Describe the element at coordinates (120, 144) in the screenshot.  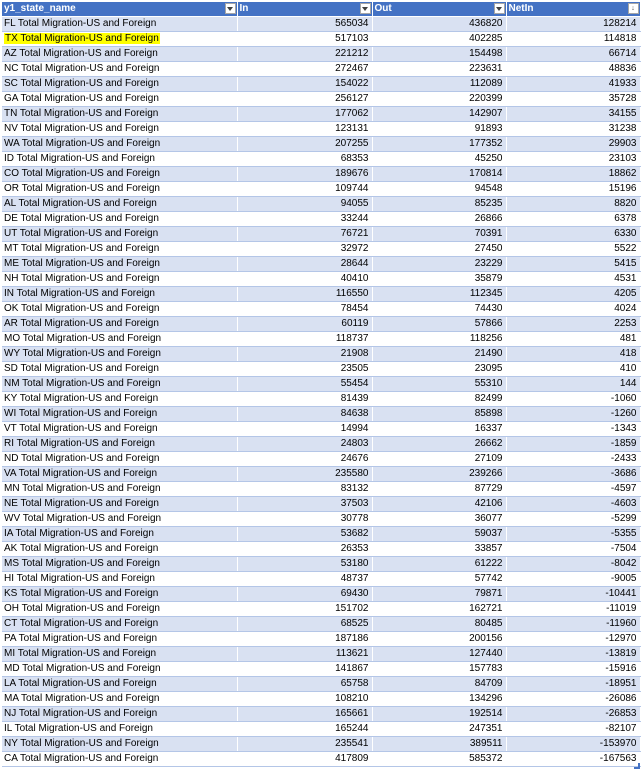
I see `cell-state-name: WA Total Migration-US and Foreign` at that location.